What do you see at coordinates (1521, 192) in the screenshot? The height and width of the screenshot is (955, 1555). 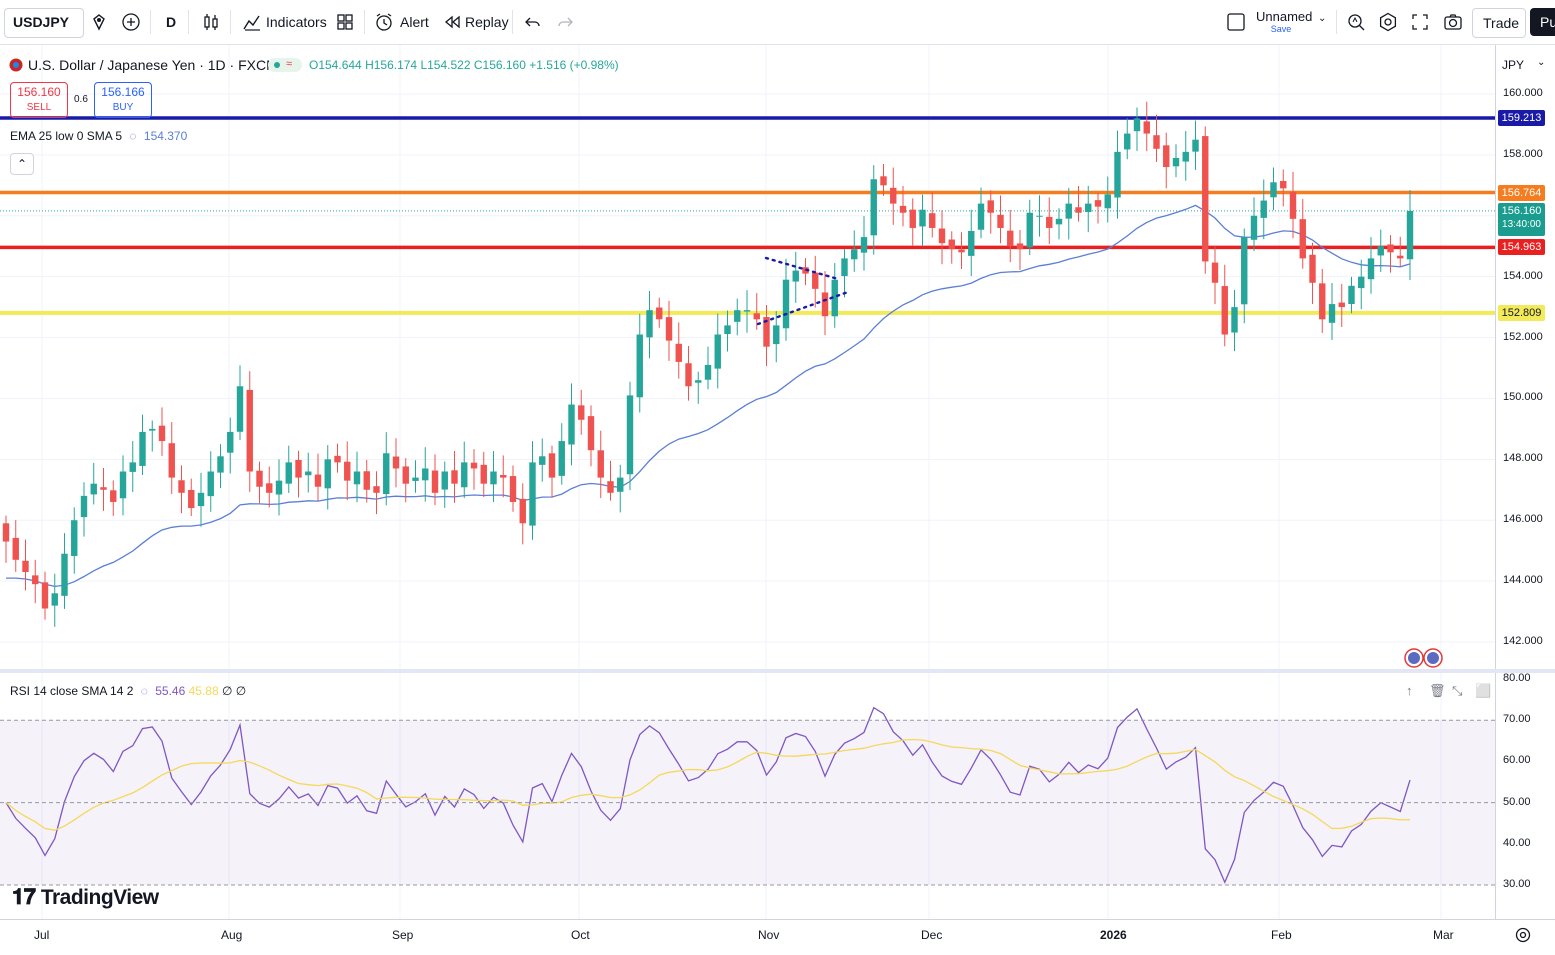 I see `level-label-resistance-orange: 156.764` at bounding box center [1521, 192].